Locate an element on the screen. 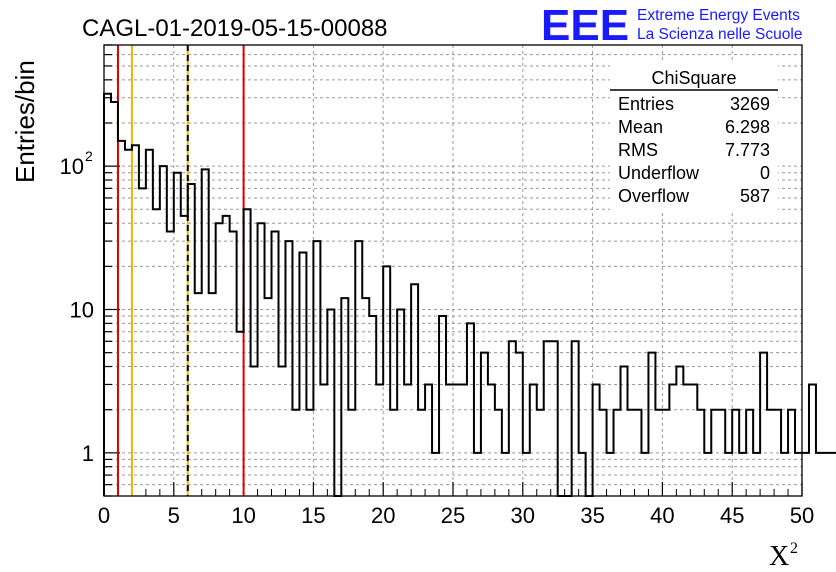 This screenshot has height=572, width=836. x-tick-label: 0 is located at coordinates (104, 515).